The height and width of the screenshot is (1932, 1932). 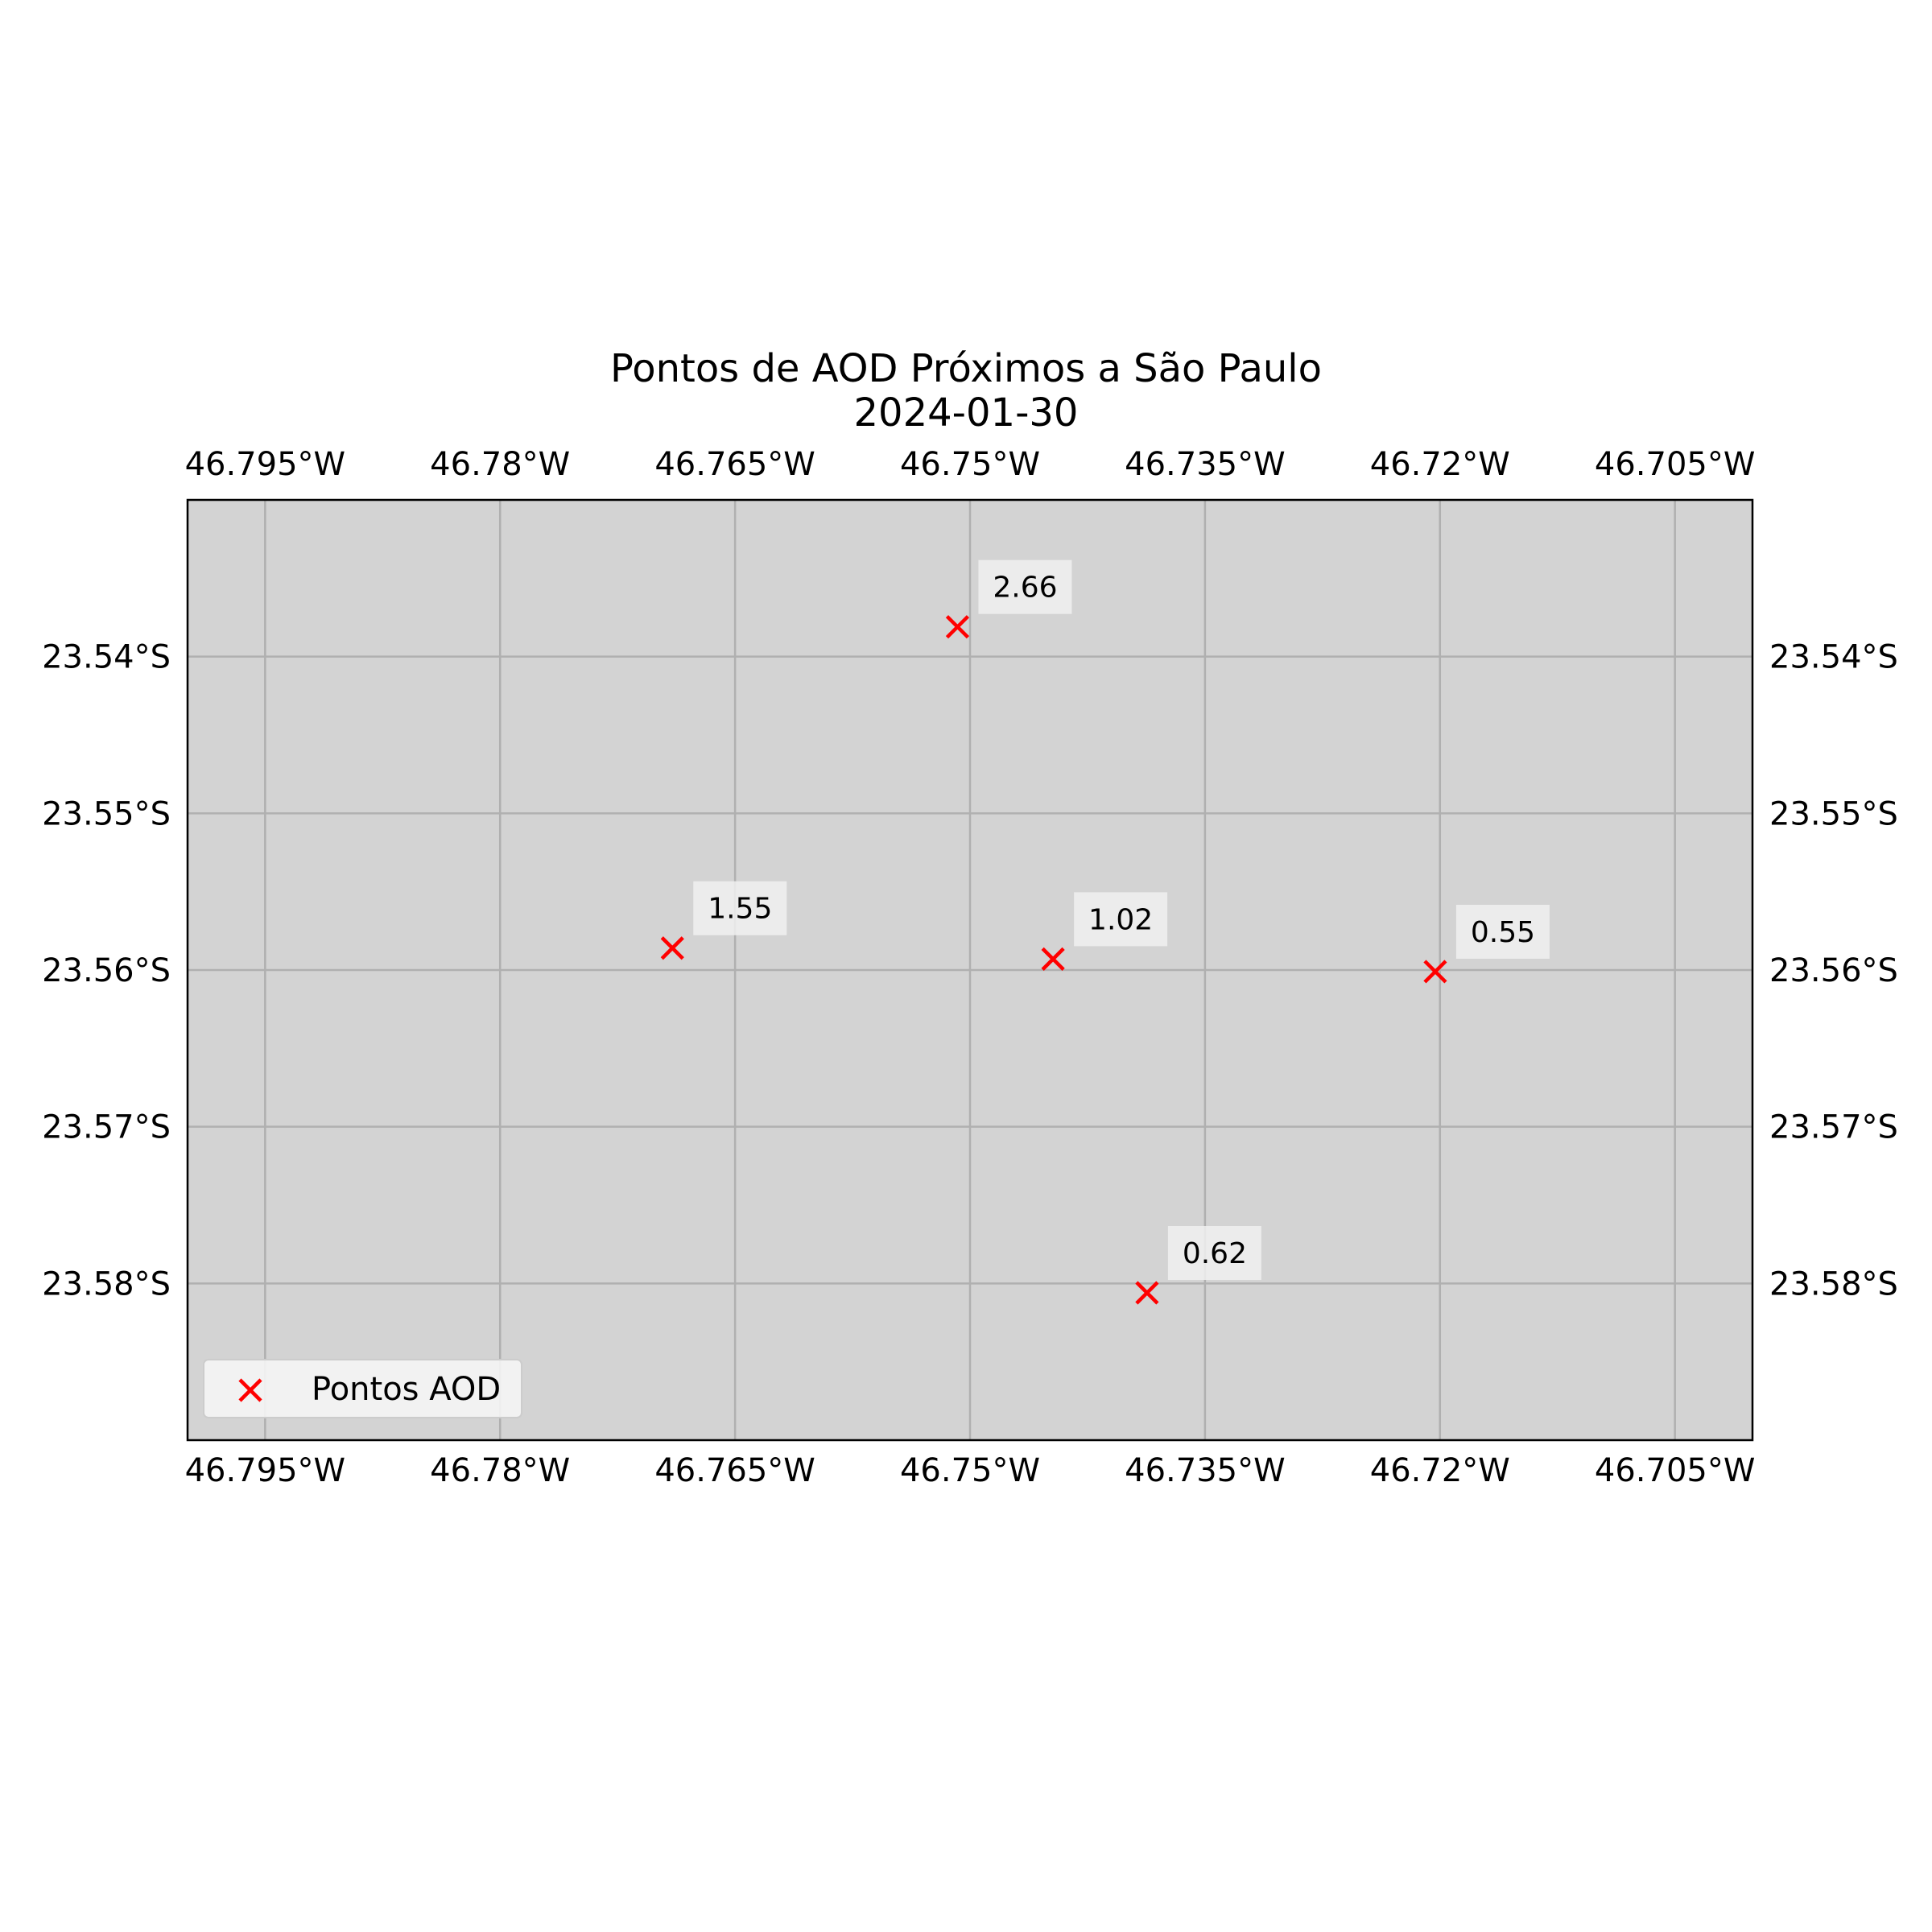 I want to click on legend-box, so click(x=362, y=1388).